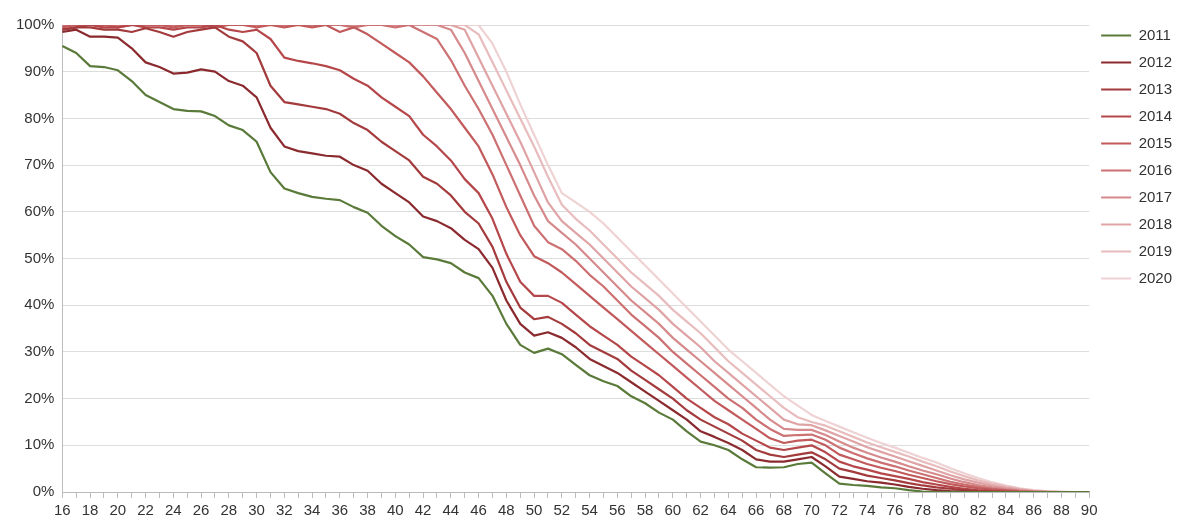 The image size is (1200, 532). I want to click on legend-label: 2013, so click(1155, 88).